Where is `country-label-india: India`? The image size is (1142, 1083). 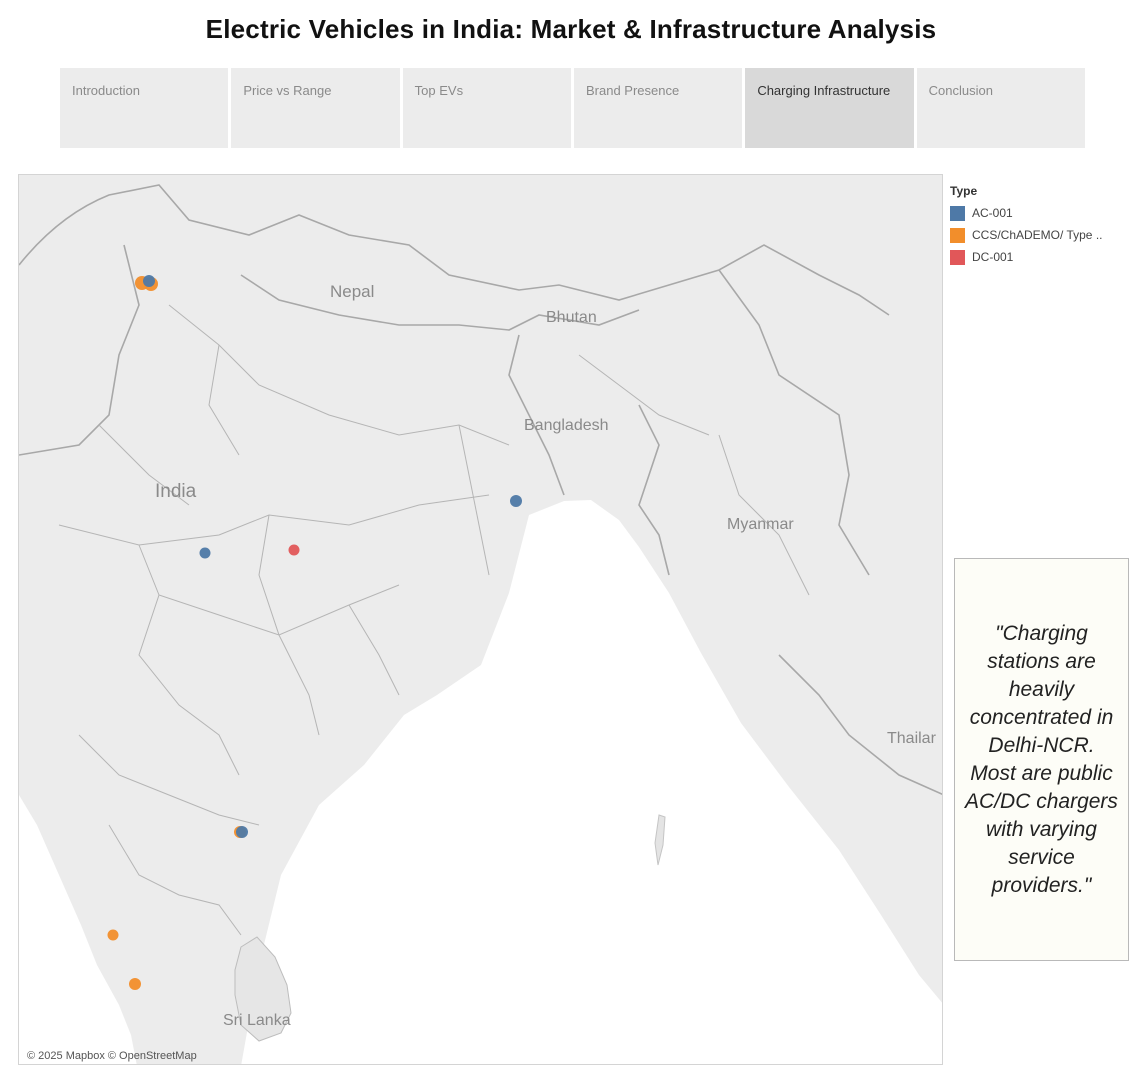 country-label-india: India is located at coordinates (176, 491).